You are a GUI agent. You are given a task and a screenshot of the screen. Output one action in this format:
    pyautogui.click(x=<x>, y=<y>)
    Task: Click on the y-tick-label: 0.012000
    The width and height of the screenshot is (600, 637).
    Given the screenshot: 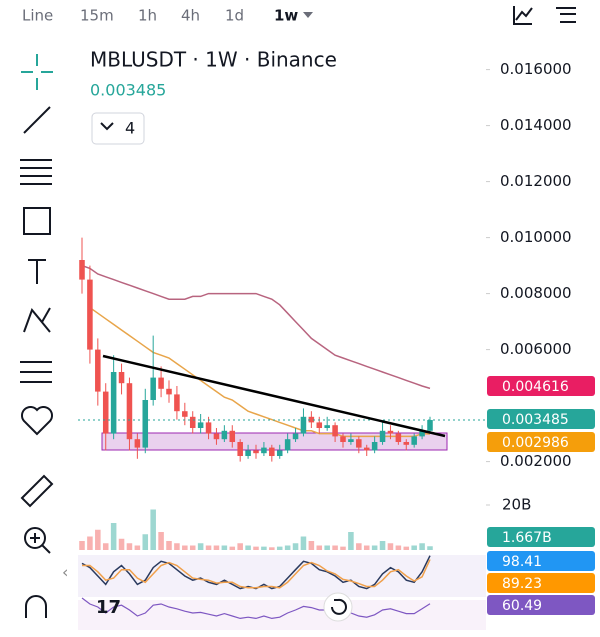 What is the action you would take?
    pyautogui.click(x=536, y=181)
    